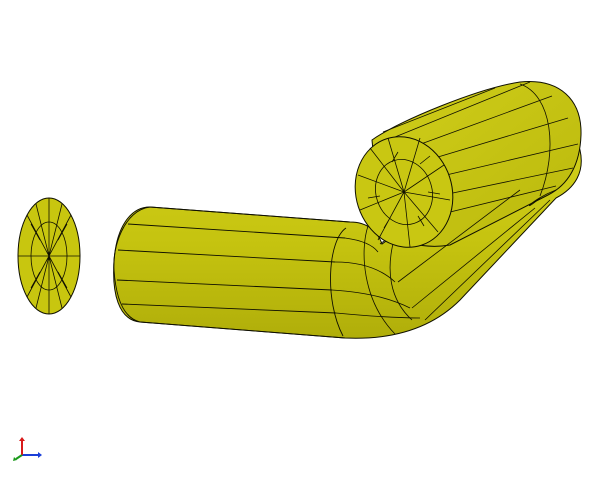  What do you see at coordinates (27, 449) in the screenshot?
I see `axis-triad-icon` at bounding box center [27, 449].